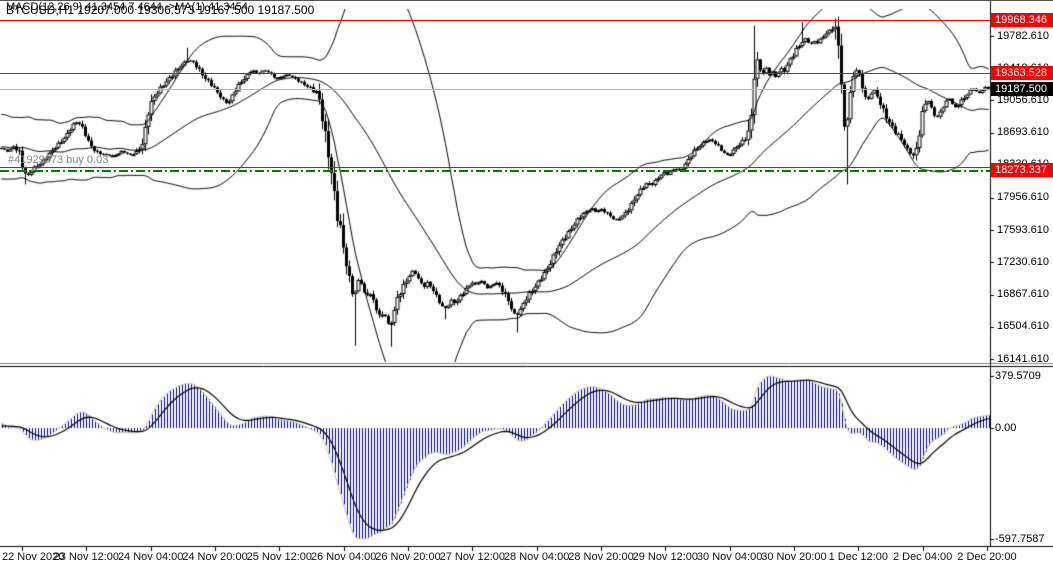  Describe the element at coordinates (472, 557) in the screenshot. I see `time-axis-label: 27 Nov 12:00` at that location.